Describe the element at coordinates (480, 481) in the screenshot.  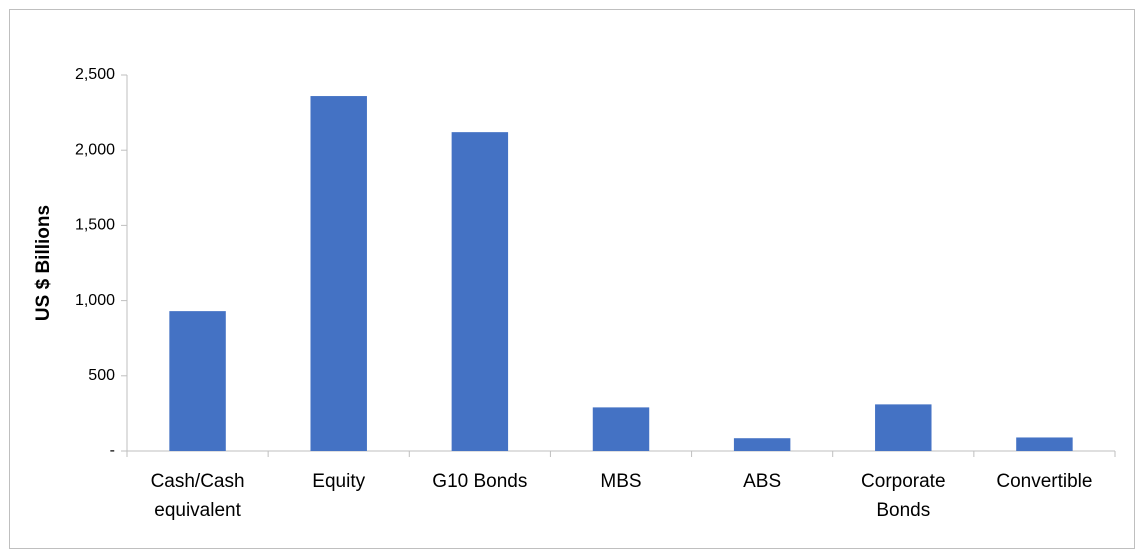
I see `x-tick-label: G10 Bonds` at that location.